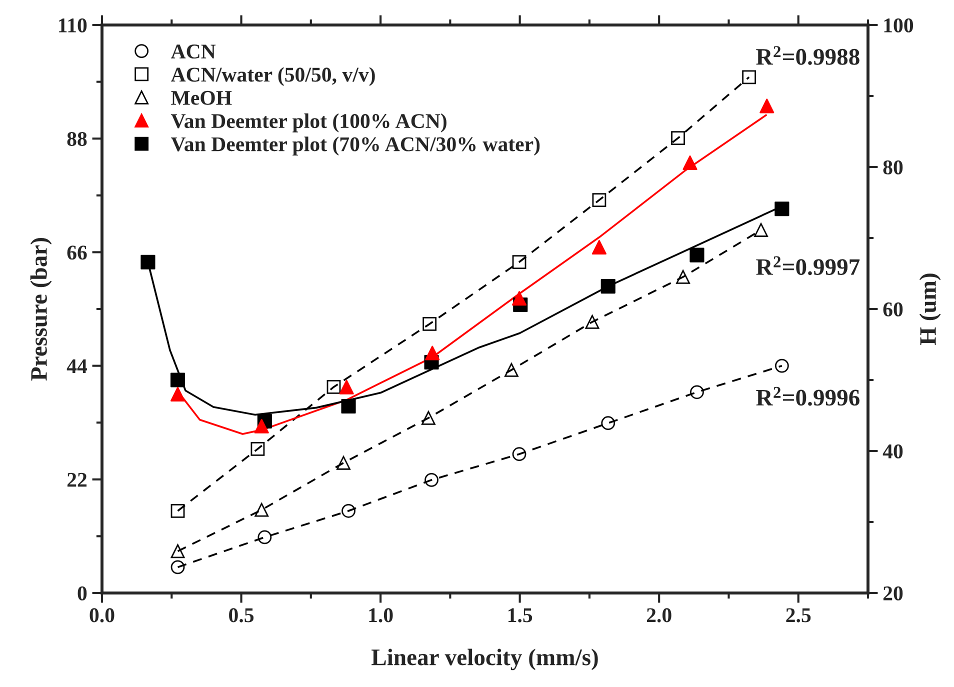 Image resolution: width=954 pixels, height=687 pixels. Describe the element at coordinates (77, 253) in the screenshot. I see `y-tick-label: 66` at that location.